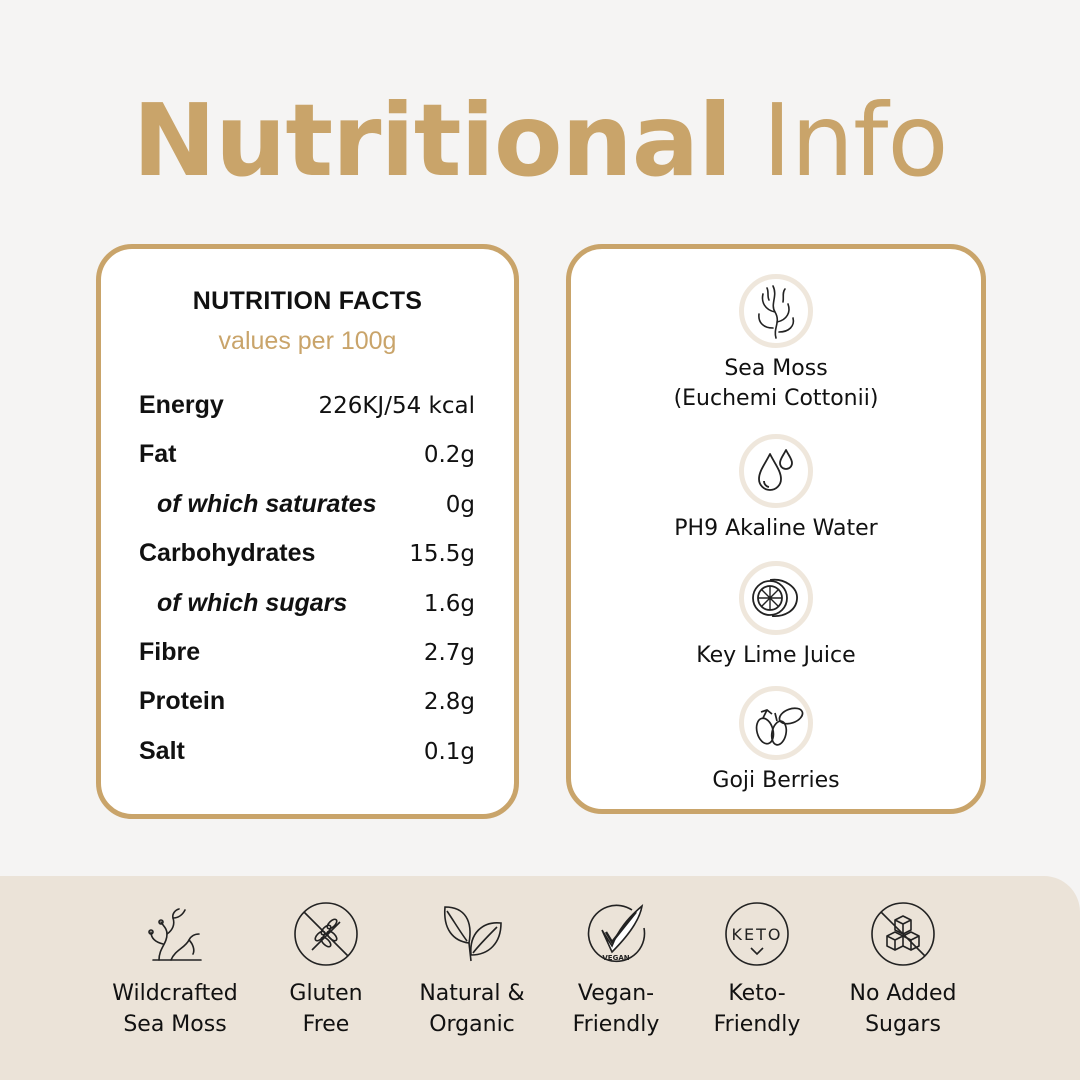 The width and height of the screenshot is (1080, 1080). Describe the element at coordinates (776, 655) in the screenshot. I see `ingredient-name: Key Lime Juice` at that location.